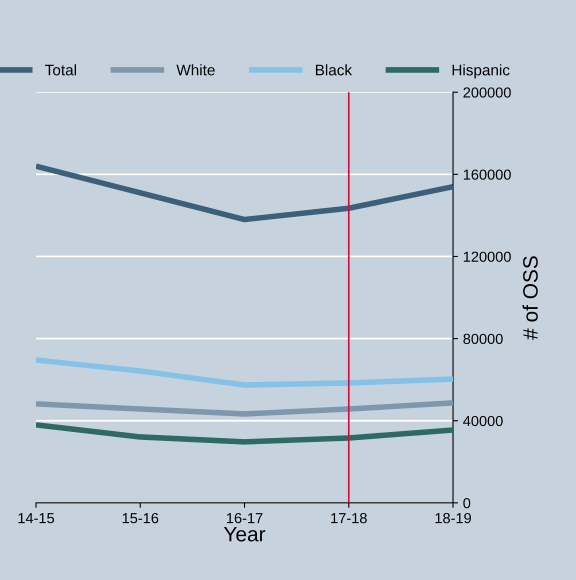  What do you see at coordinates (453, 518) in the screenshot?
I see `x-tick-label: 18-19` at bounding box center [453, 518].